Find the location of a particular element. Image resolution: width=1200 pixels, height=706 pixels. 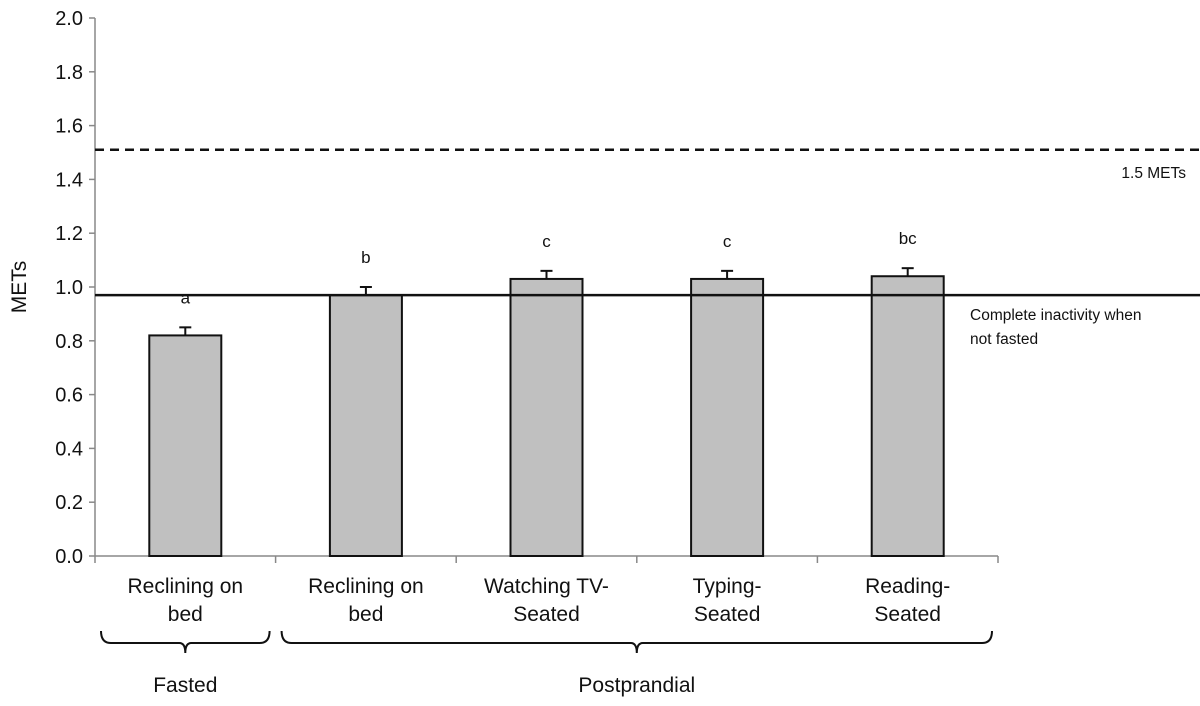

y-axis-title: METs is located at coordinates (19, 287).